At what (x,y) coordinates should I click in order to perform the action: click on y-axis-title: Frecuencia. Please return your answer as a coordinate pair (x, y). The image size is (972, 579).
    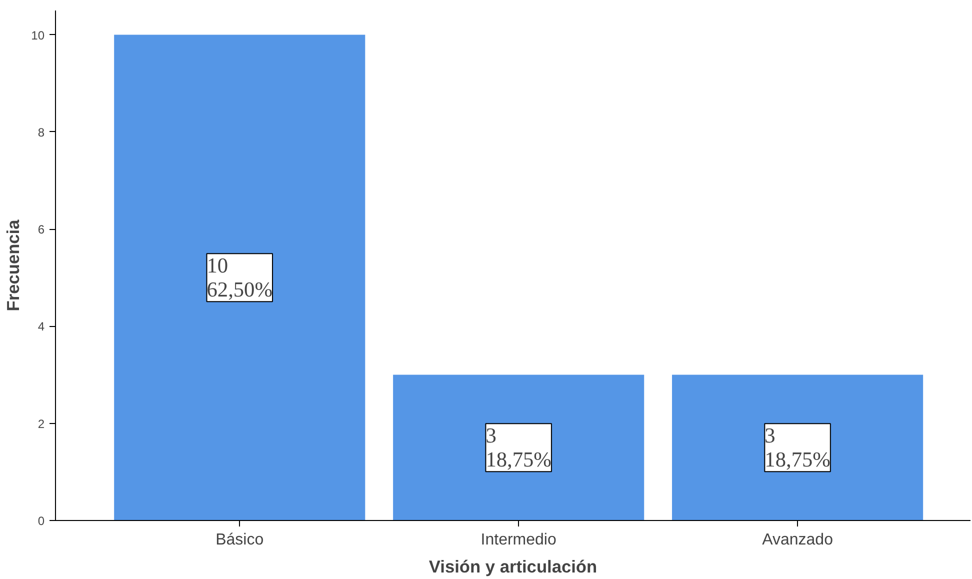
    Looking at the image, I should click on (13, 265).